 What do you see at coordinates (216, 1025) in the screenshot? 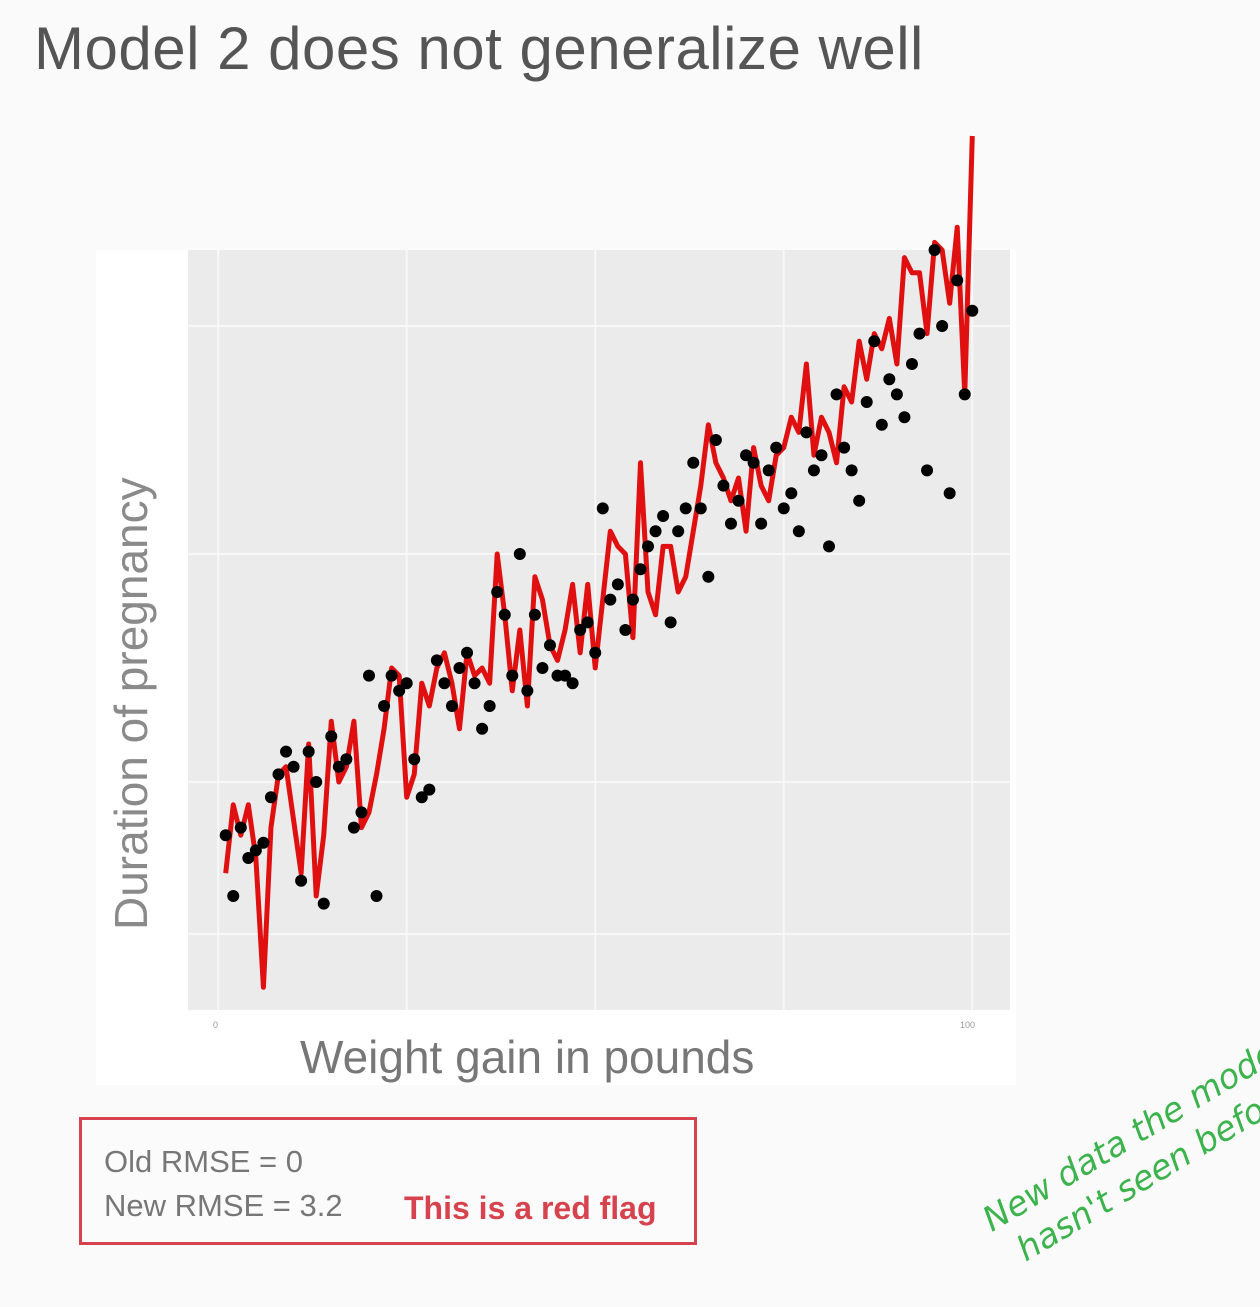
I see `x-tick-label-0: 0` at bounding box center [216, 1025].